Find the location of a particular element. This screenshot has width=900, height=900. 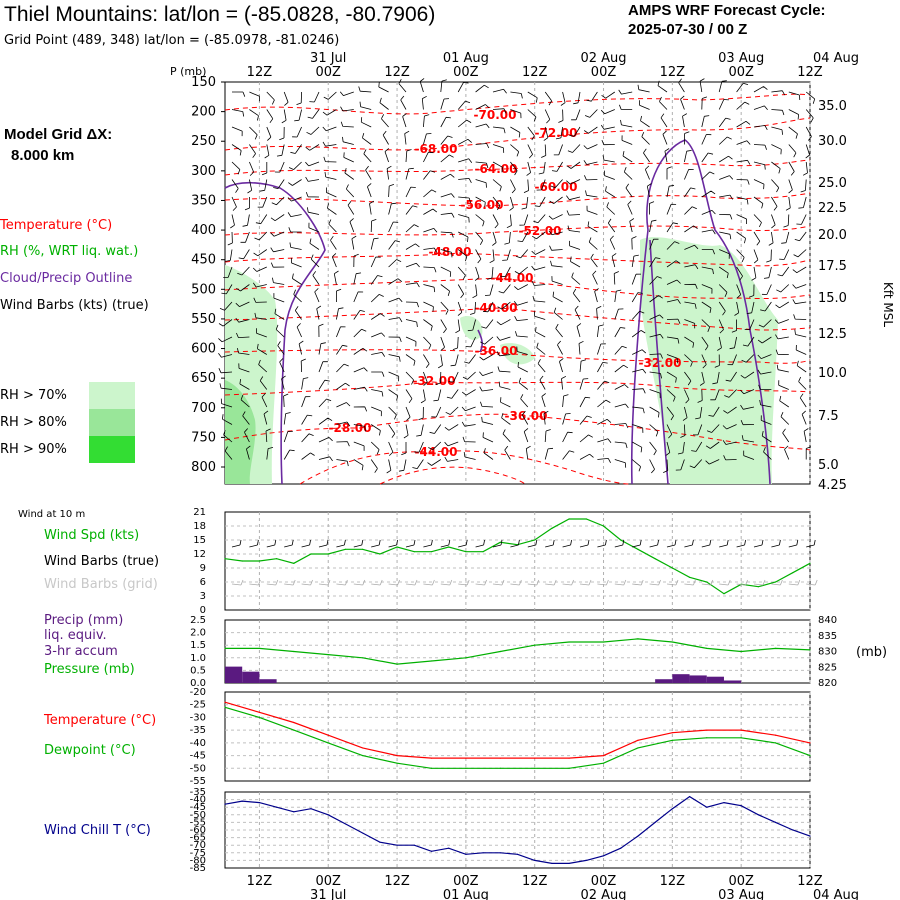

legend-rh: RH (%, WRT liq. wat.) is located at coordinates (69, 251).